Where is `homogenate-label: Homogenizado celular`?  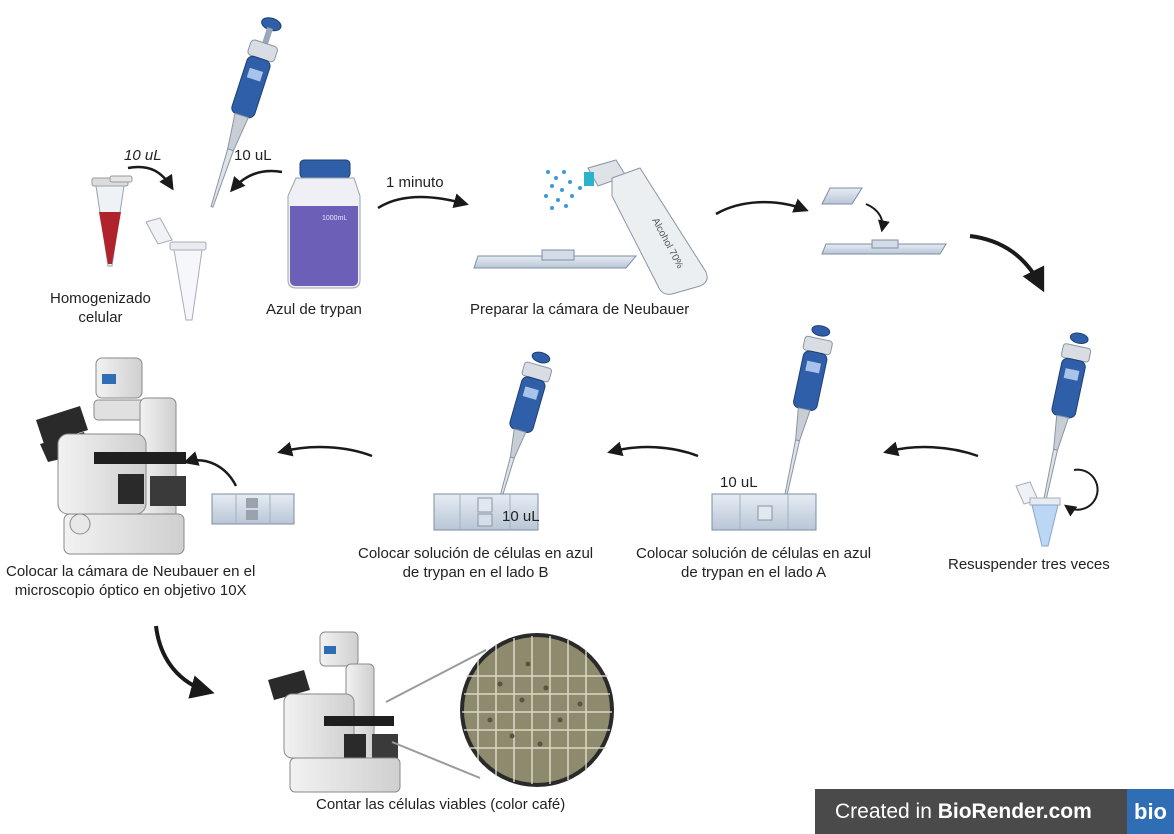
homogenate-label: Homogenizado celular is located at coordinates (100, 308).